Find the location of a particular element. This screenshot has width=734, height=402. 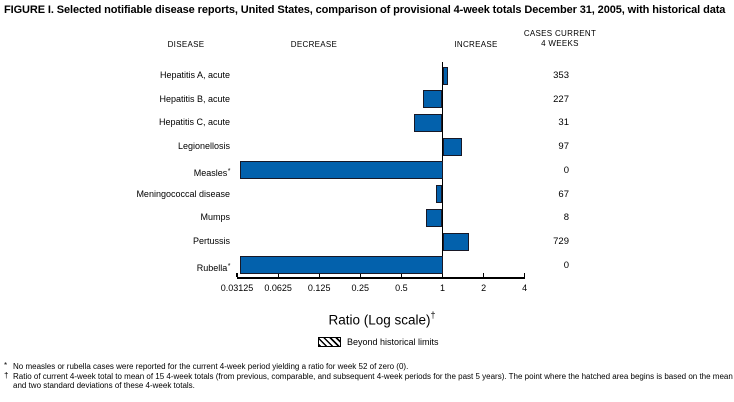

cases-value-meningococcal-disease: 67 is located at coordinates (563, 194).